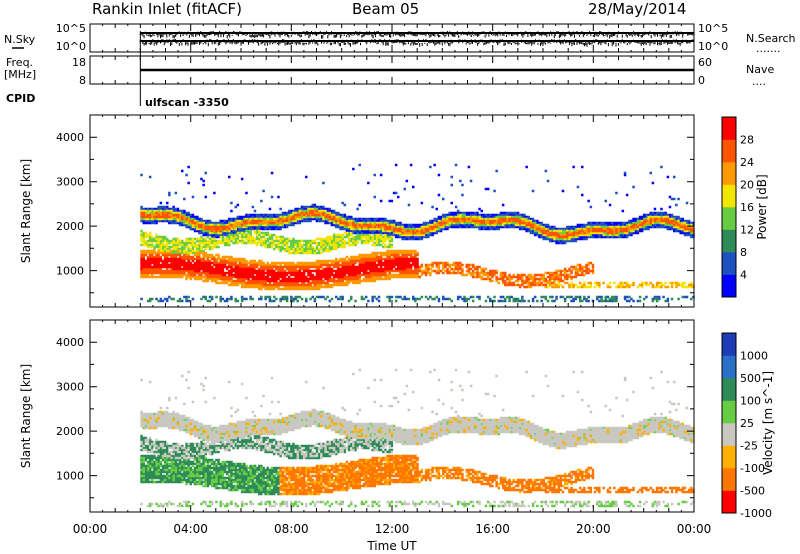 This screenshot has width=800, height=554. Describe the element at coordinates (70, 137) in the screenshot. I see `y-tick-label-0: 4000` at that location.